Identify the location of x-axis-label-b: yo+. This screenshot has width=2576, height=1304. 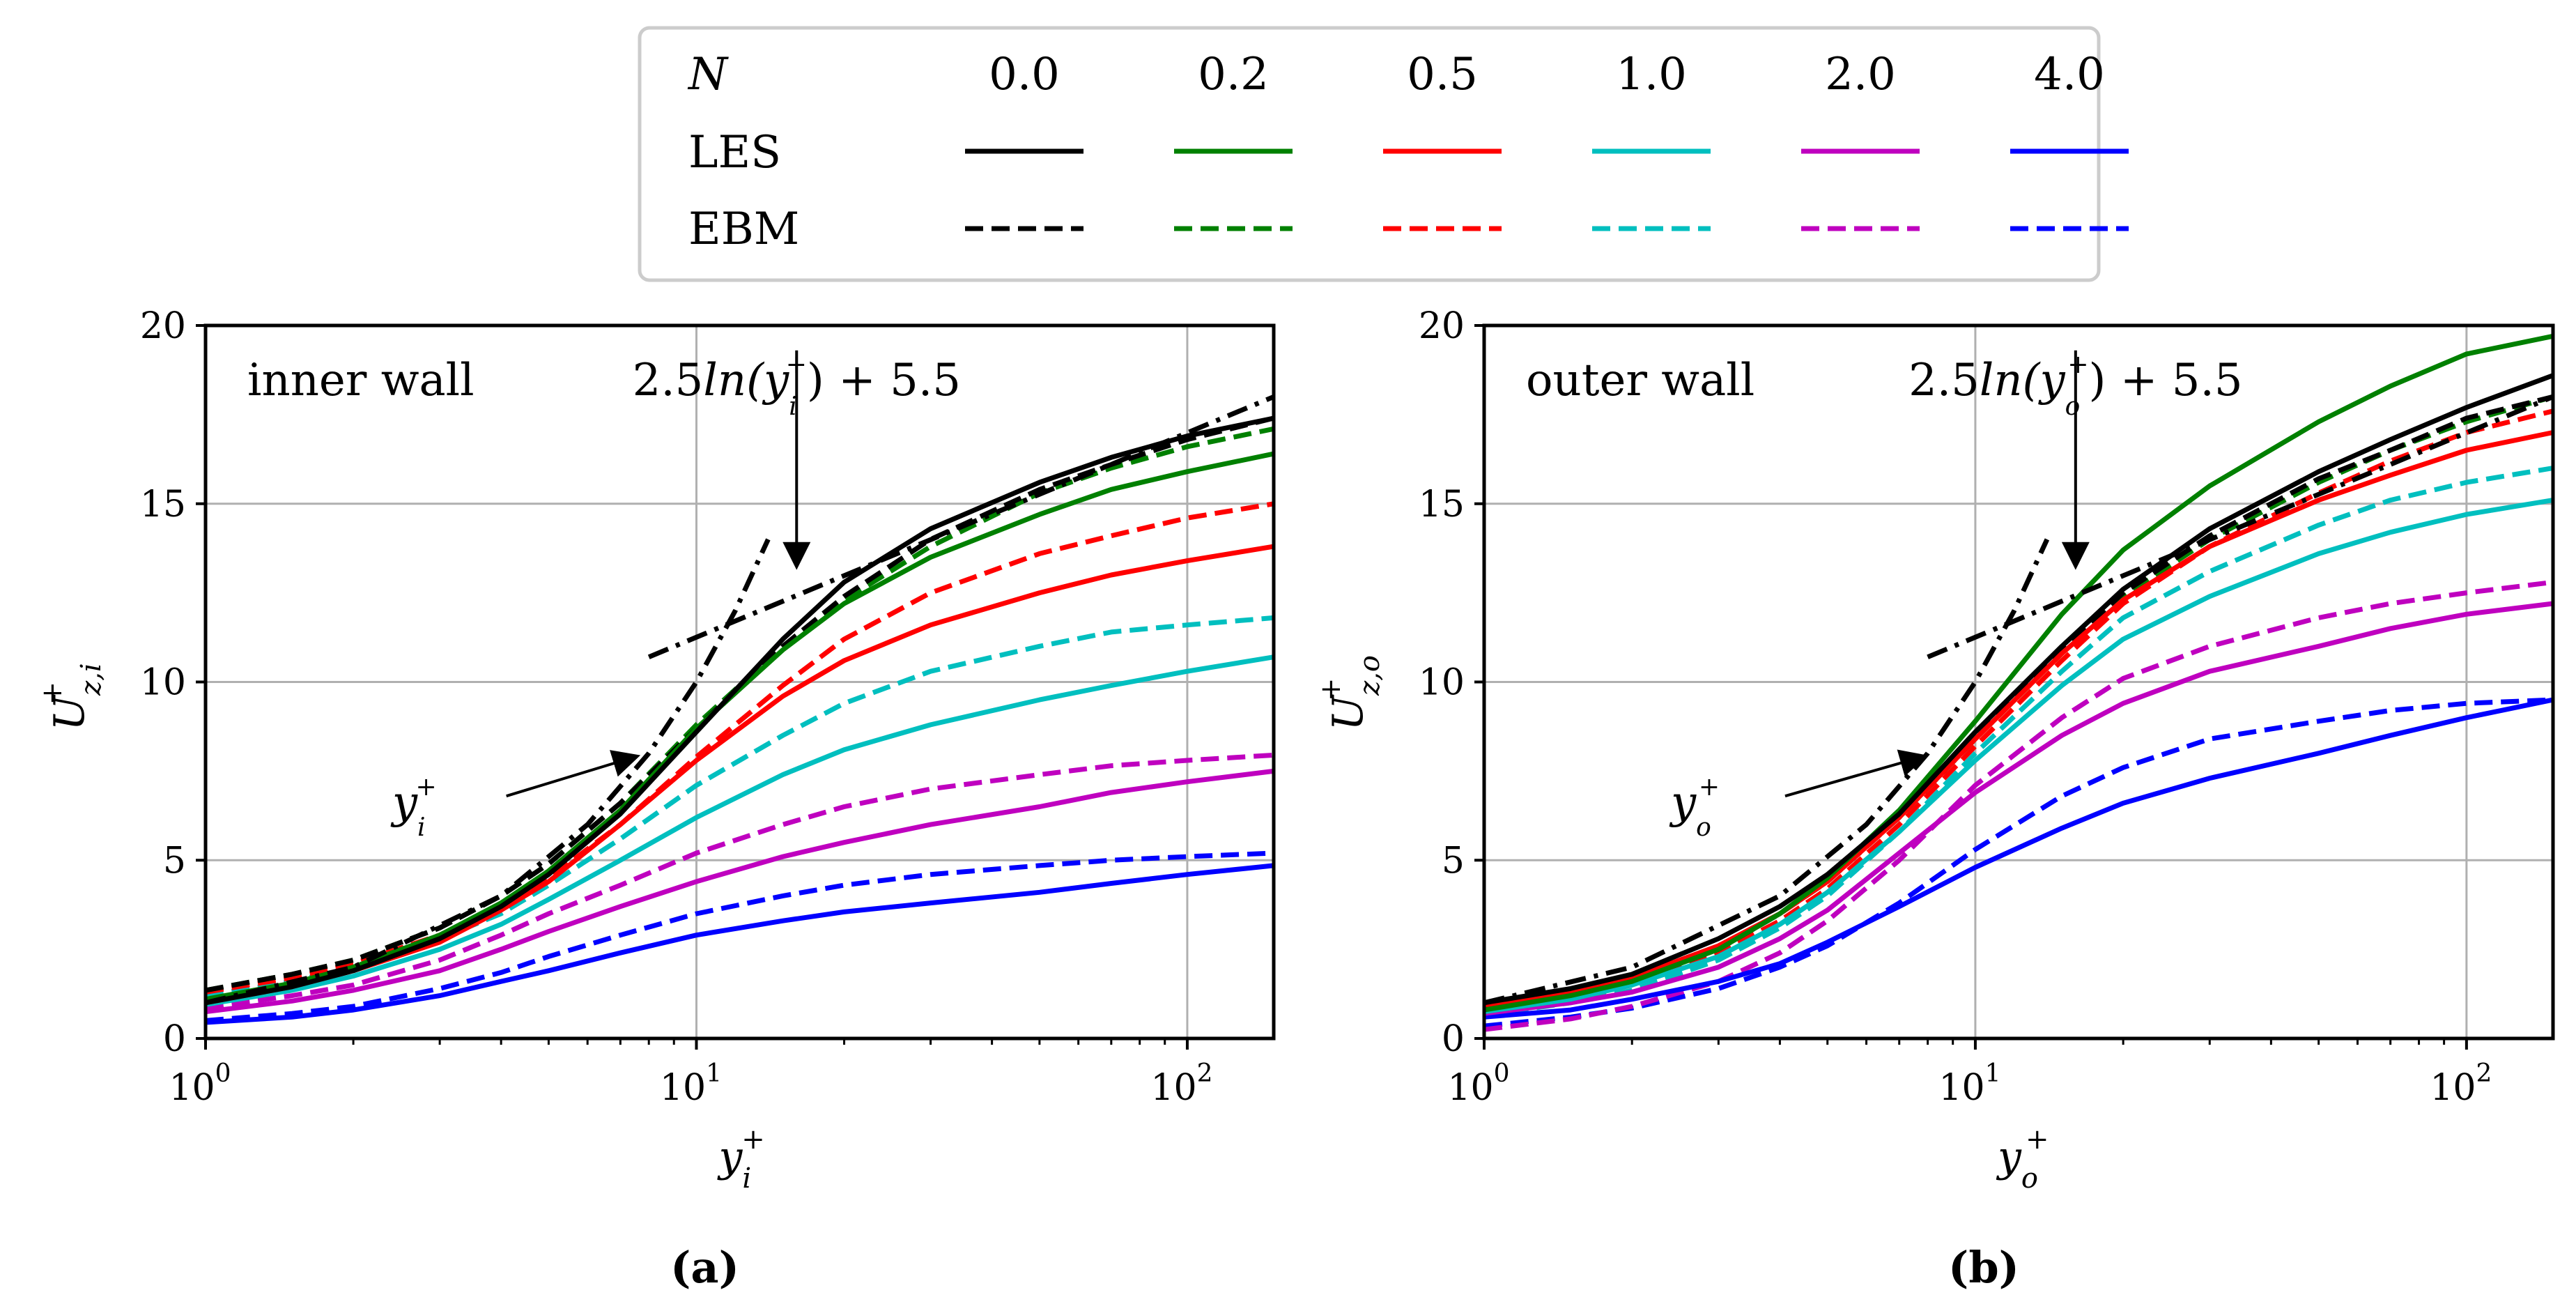
(2022, 1159).